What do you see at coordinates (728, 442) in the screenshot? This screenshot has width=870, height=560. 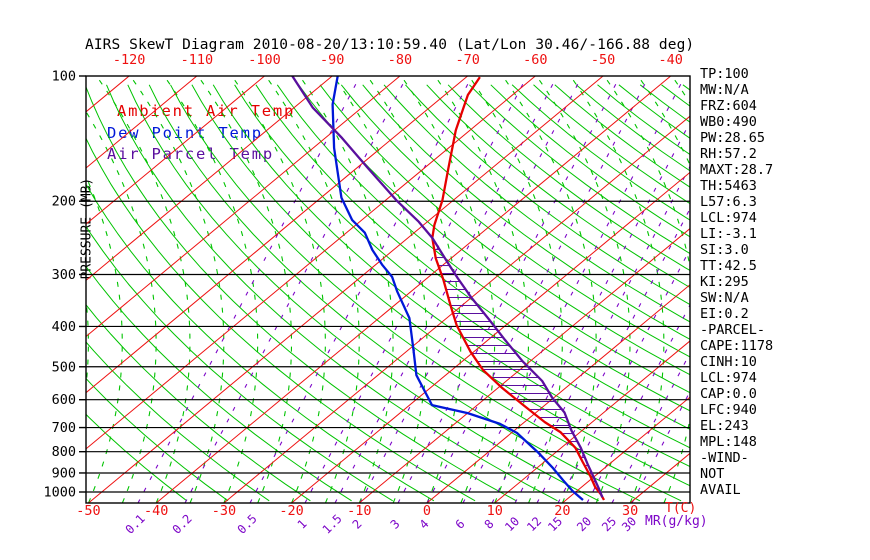 I see `stat-line: MPL:148` at bounding box center [728, 442].